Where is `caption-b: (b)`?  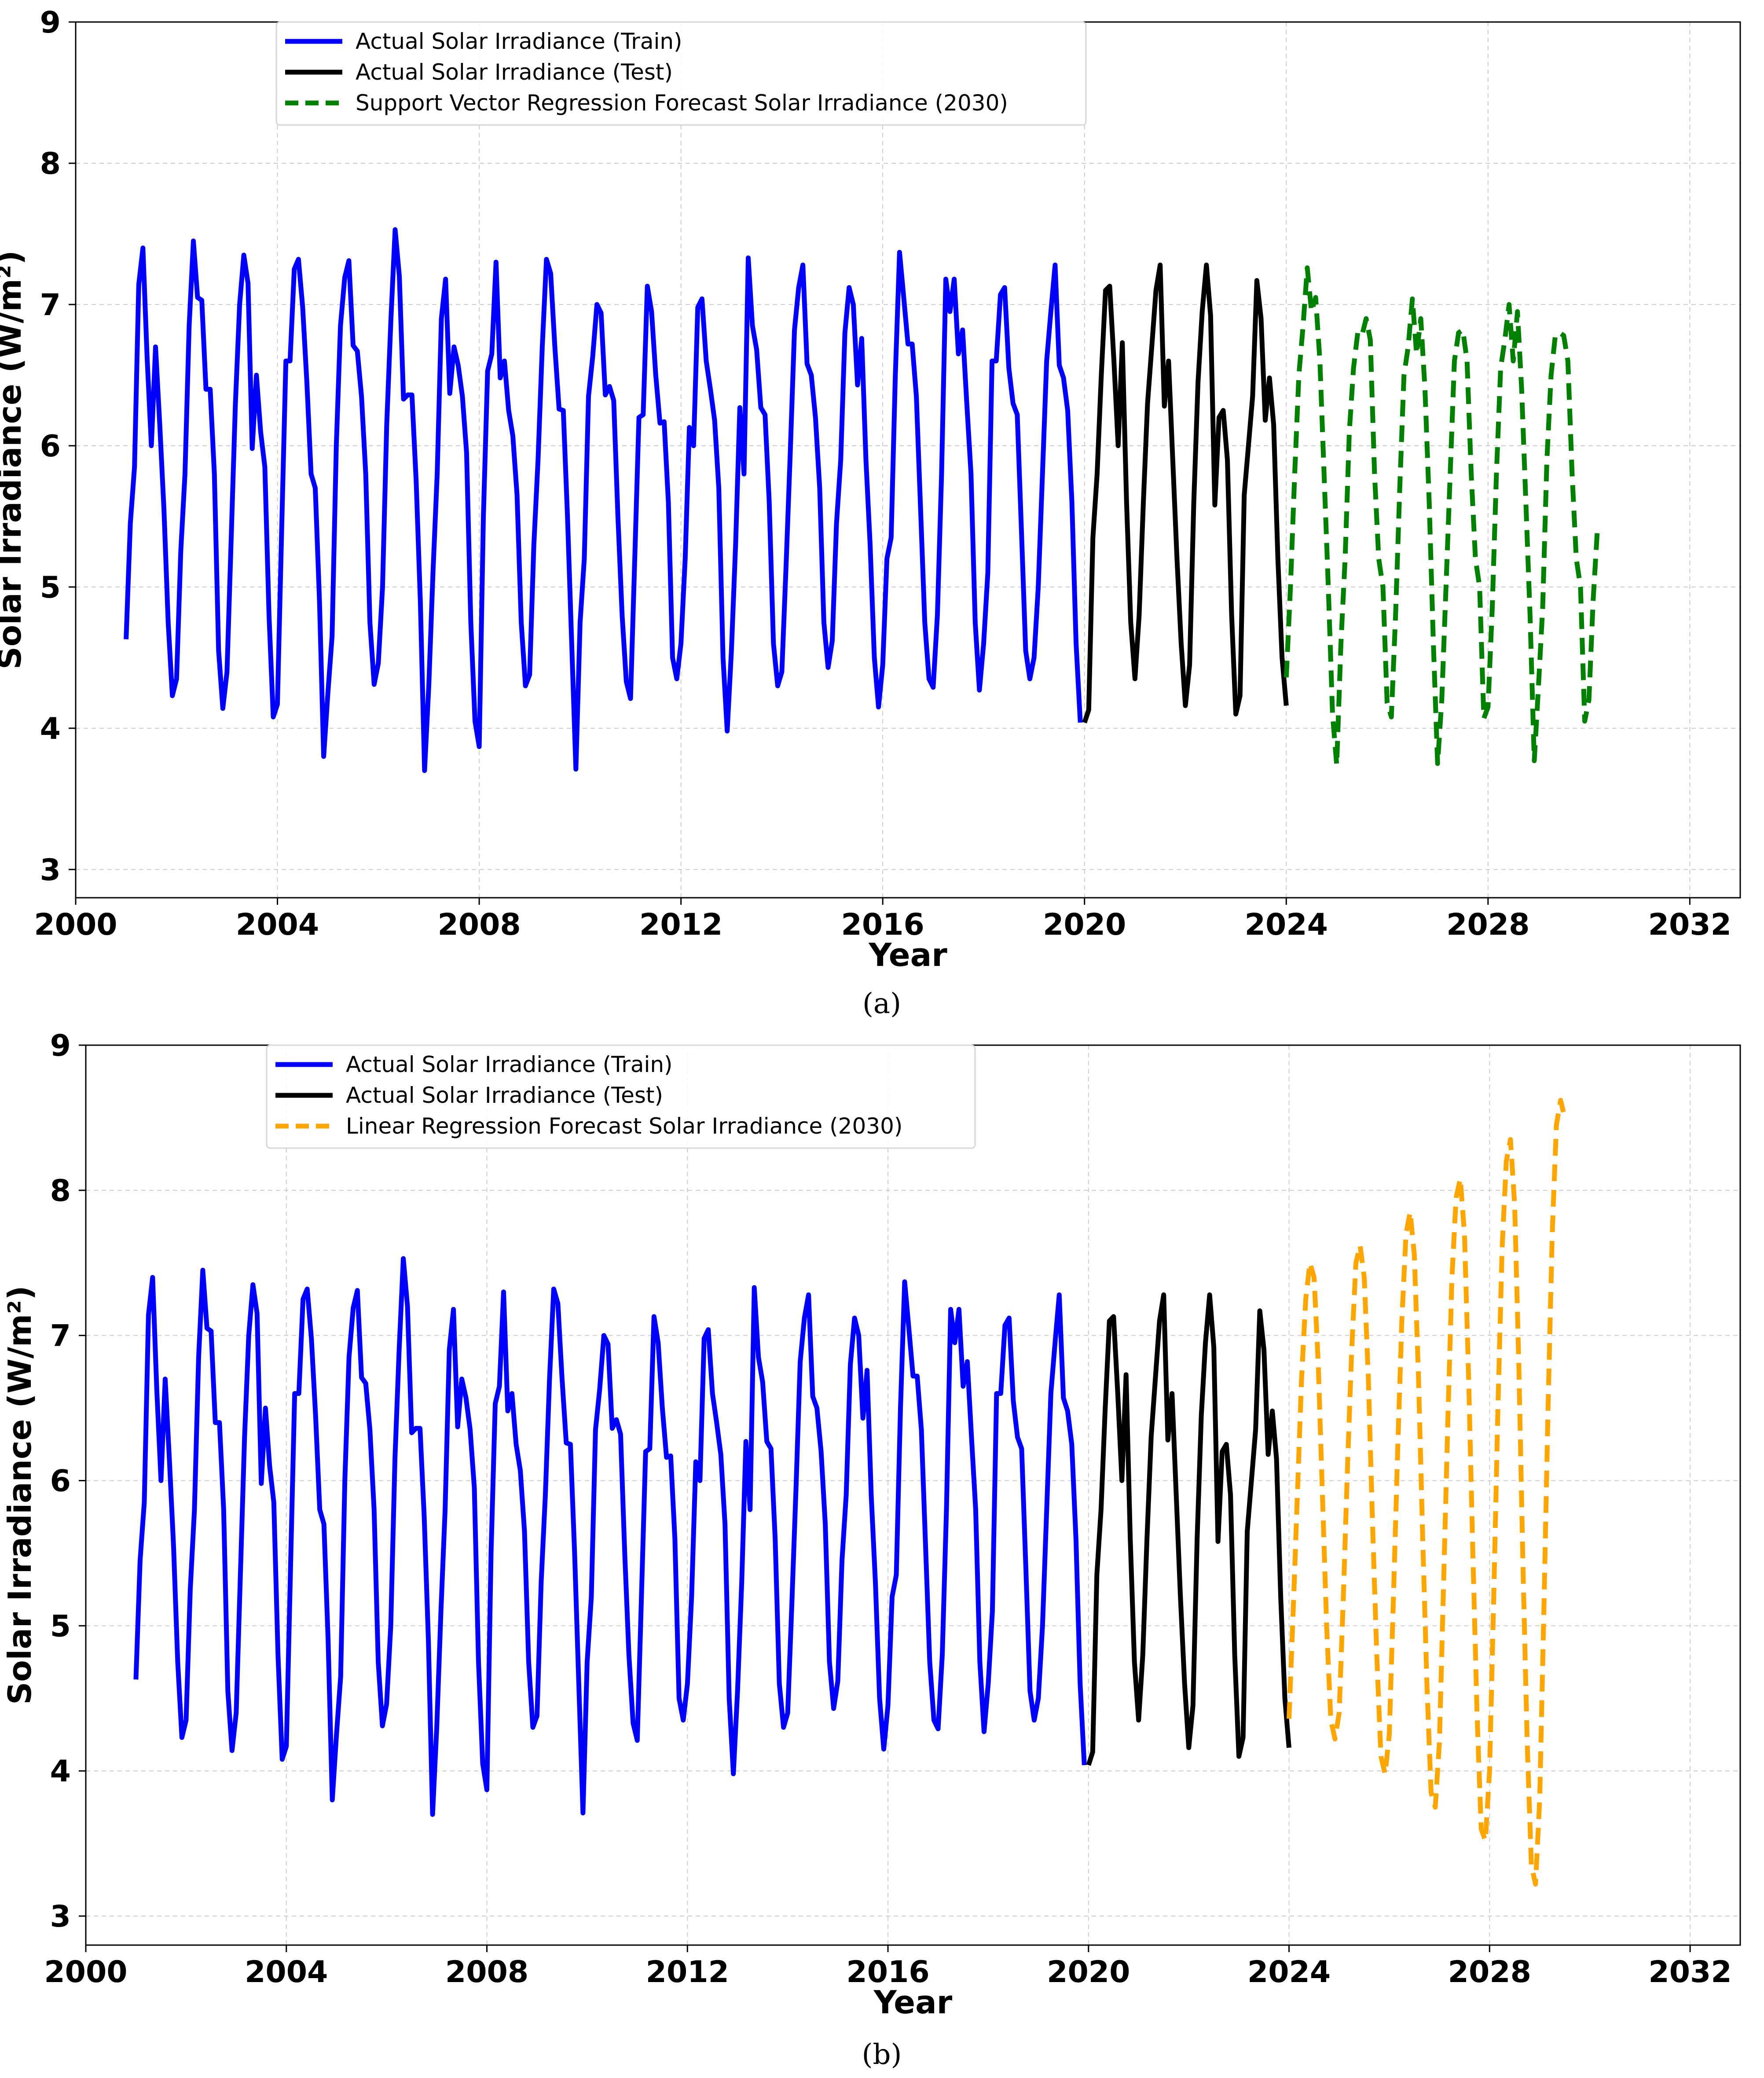 caption-b: (b) is located at coordinates (882, 2054).